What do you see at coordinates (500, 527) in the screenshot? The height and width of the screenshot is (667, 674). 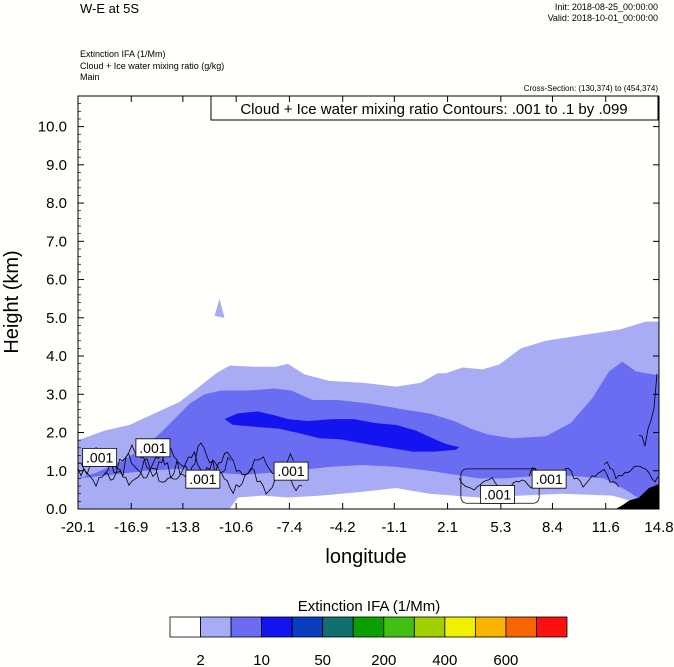 I see `x-tick-label: 5.3` at bounding box center [500, 527].